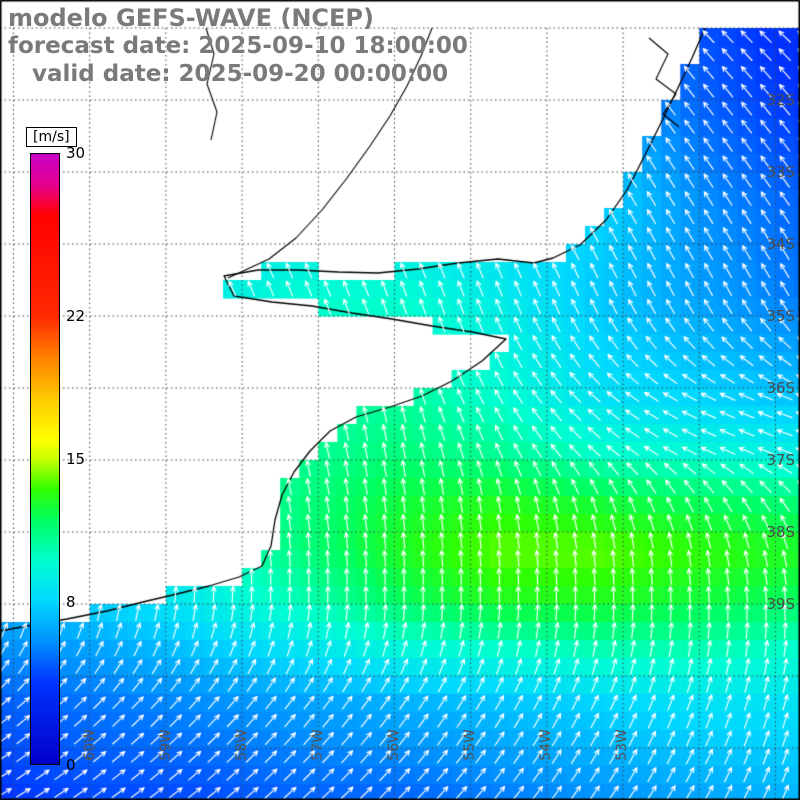  What do you see at coordinates (51, 137) in the screenshot?
I see `colorbar-unit-label: [m/s]` at bounding box center [51, 137].